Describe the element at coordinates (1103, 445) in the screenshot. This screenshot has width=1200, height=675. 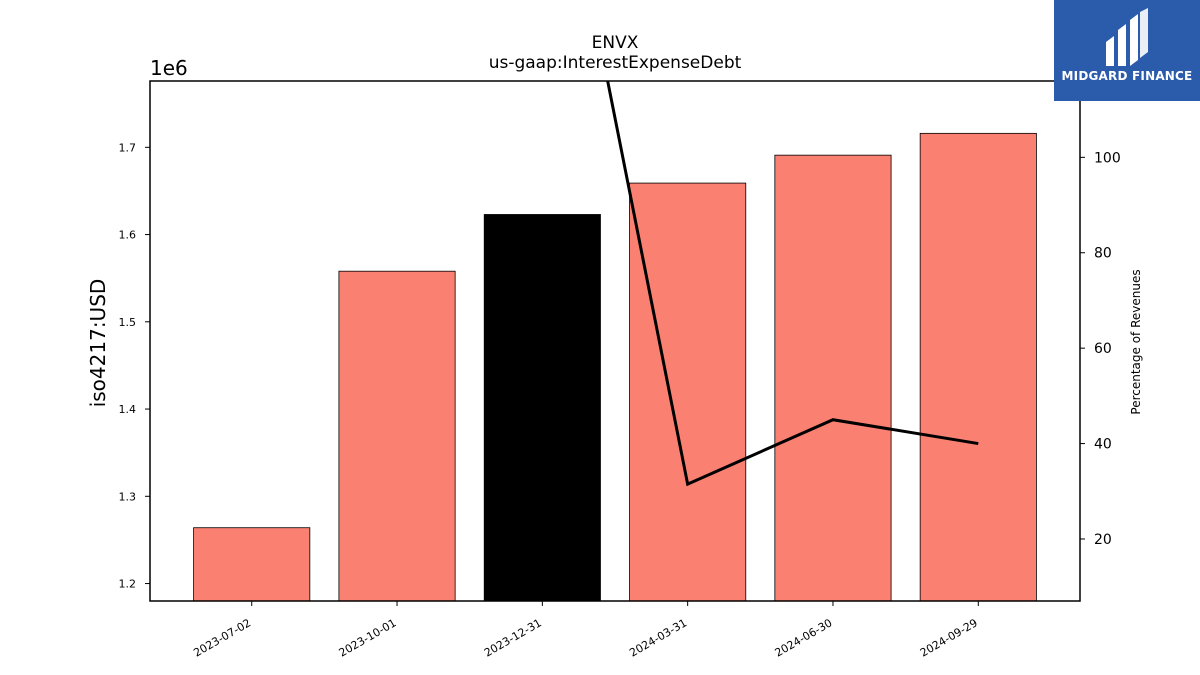
I see `y2-tick-label: 40` at that location.